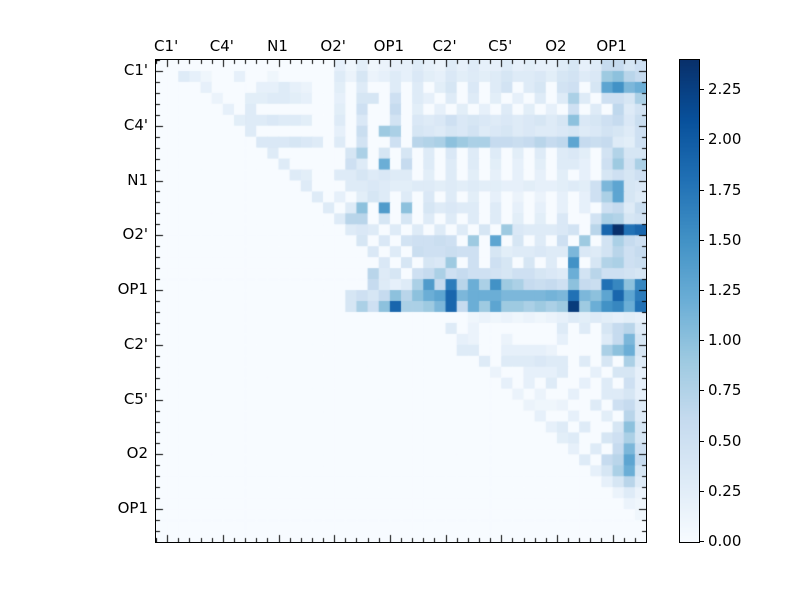 This screenshot has width=800, height=600. What do you see at coordinates (725, 340) in the screenshot?
I see `colorbar-tick-label: 1.00` at bounding box center [725, 340].